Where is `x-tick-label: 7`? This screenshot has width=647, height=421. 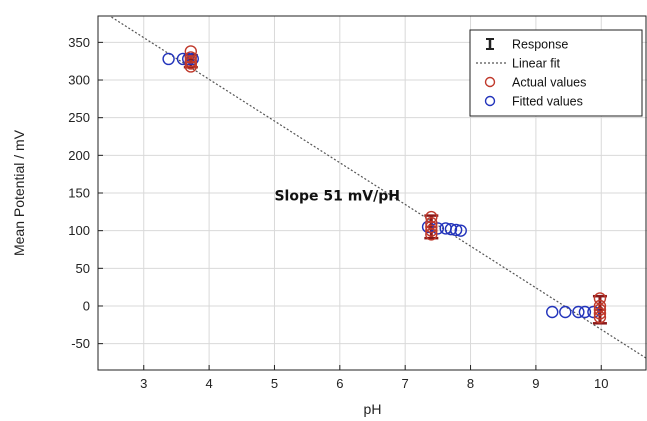 x-tick-label: 7 is located at coordinates (405, 383).